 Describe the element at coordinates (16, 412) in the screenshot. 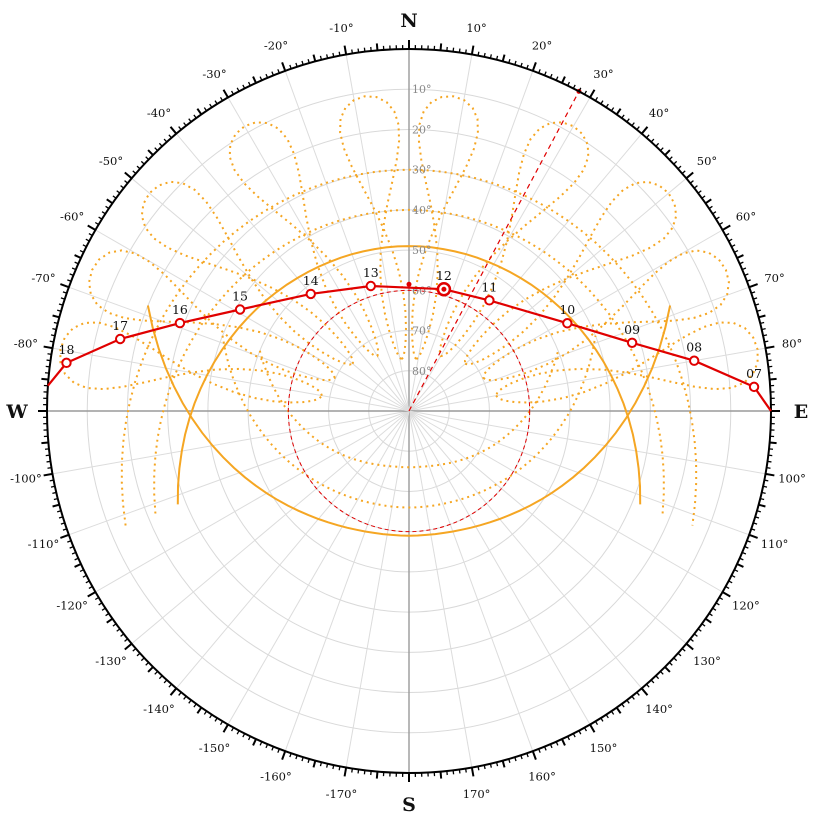

I see `compass-west-label: W` at that location.